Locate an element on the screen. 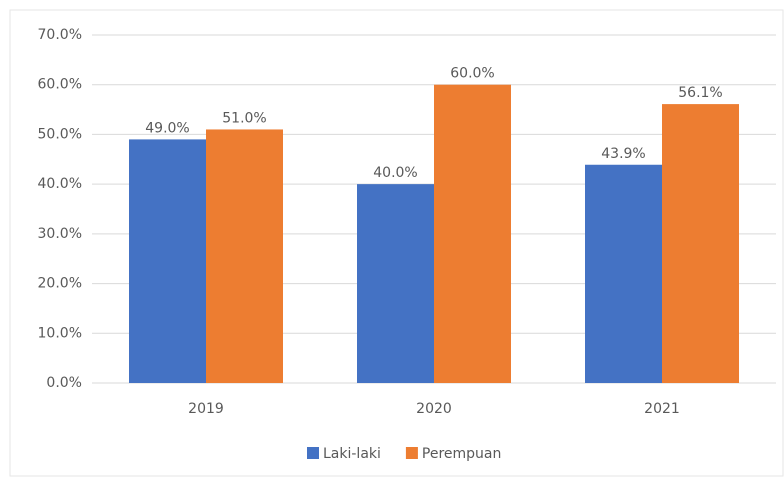  y-tick-label: 70.0% is located at coordinates (60, 35).